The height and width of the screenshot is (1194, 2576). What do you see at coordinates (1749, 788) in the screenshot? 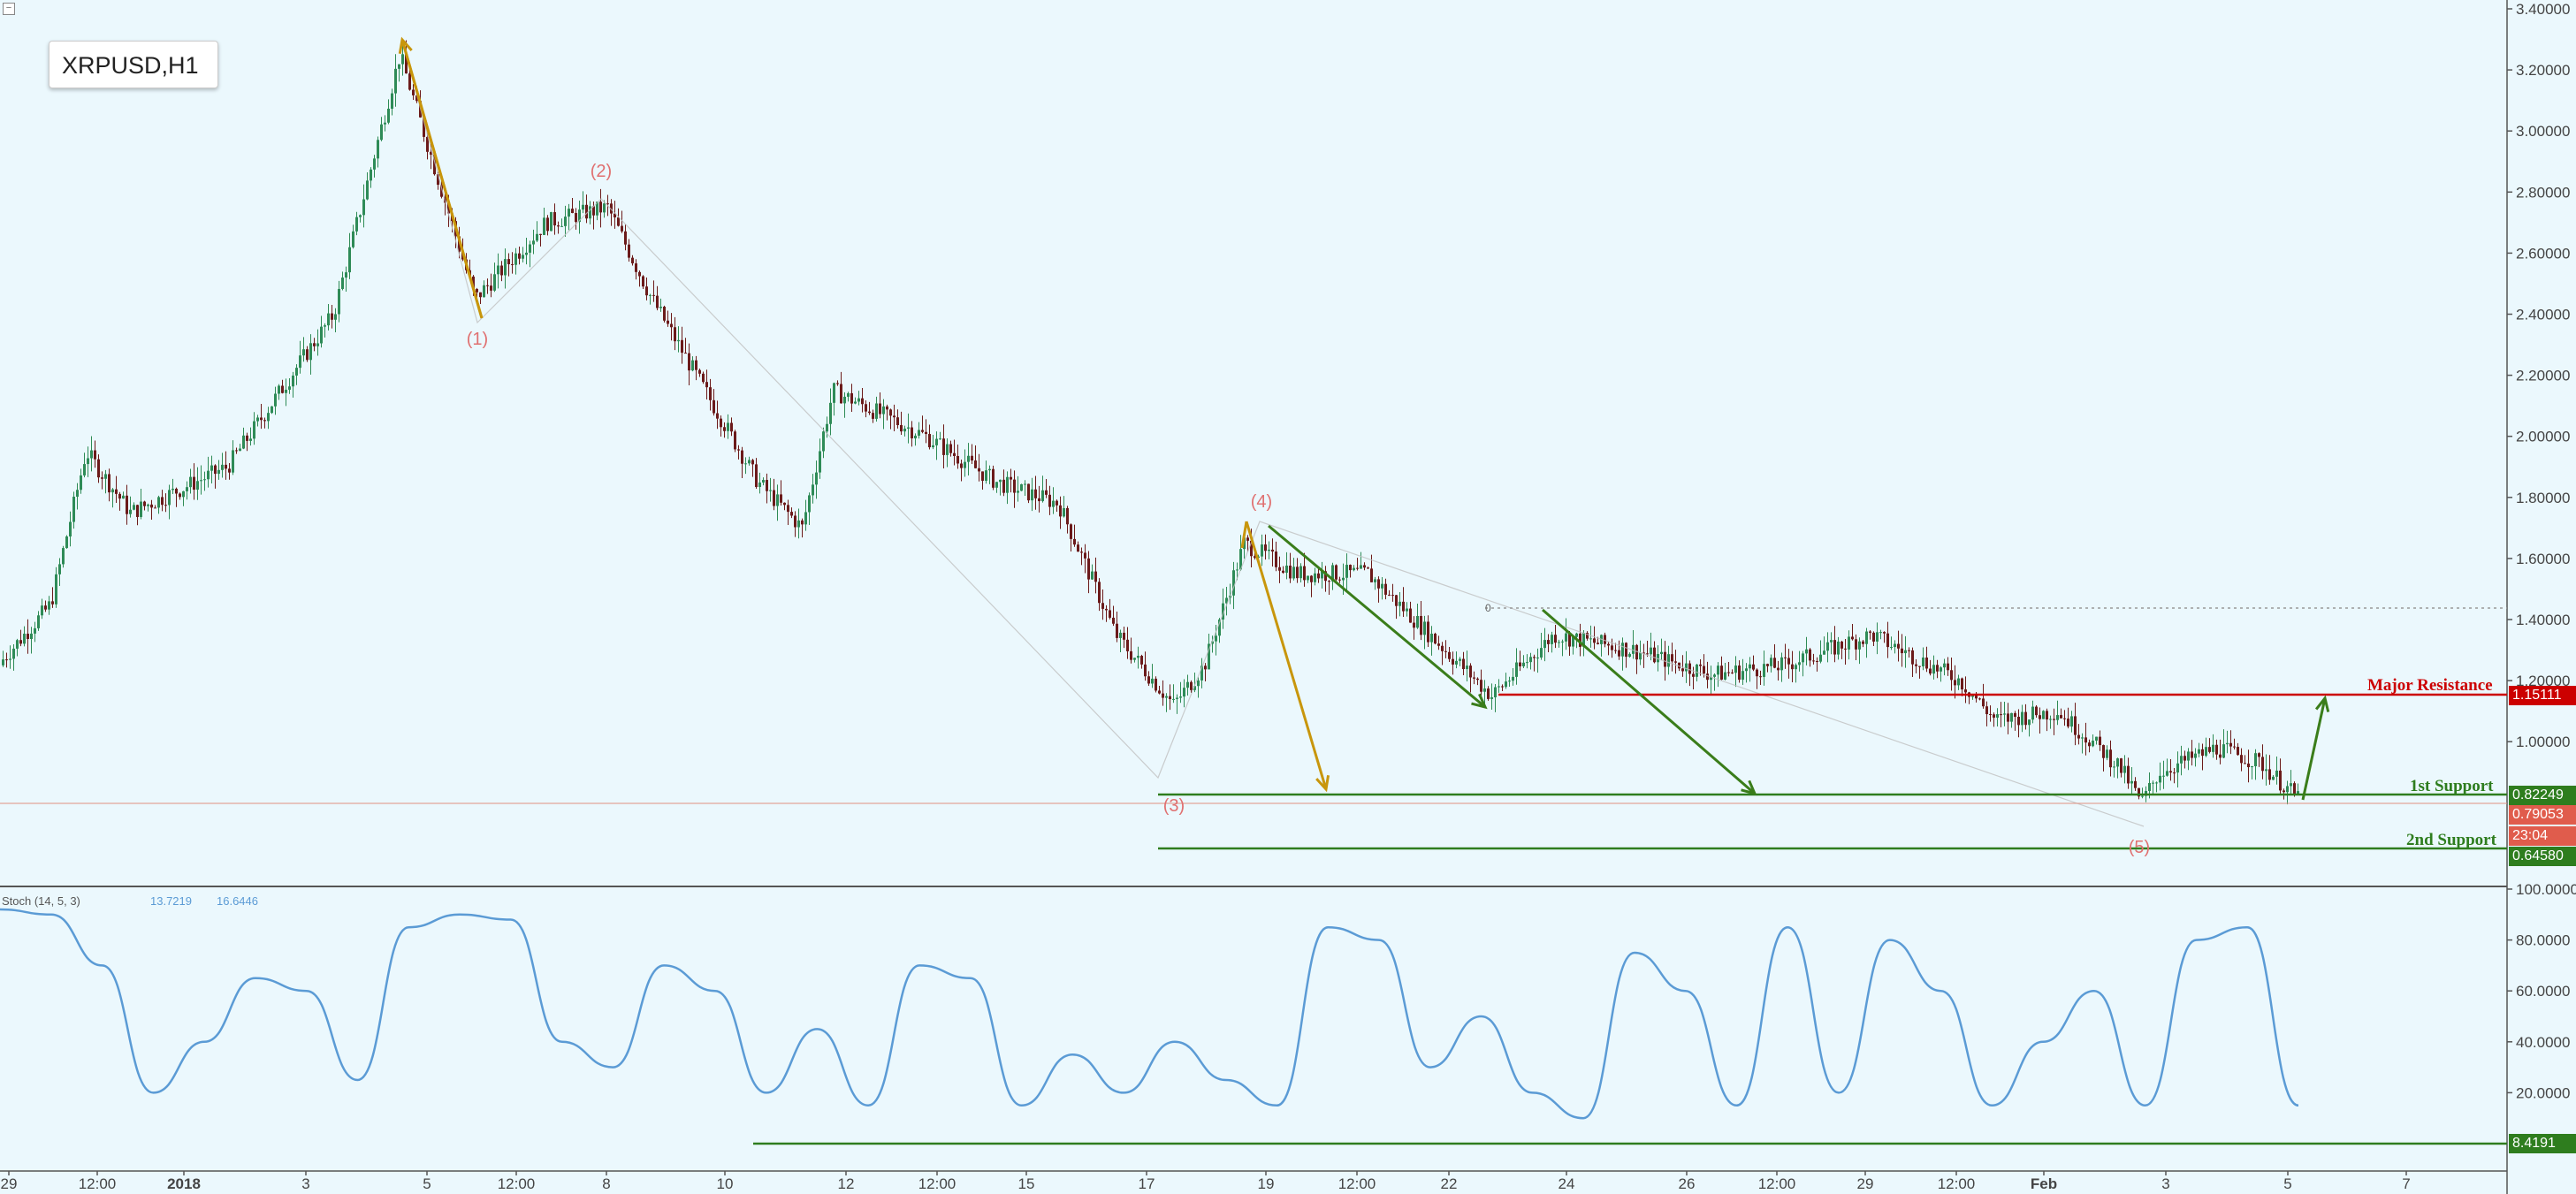
I see `green-arrow-2-head` at bounding box center [1749, 788].